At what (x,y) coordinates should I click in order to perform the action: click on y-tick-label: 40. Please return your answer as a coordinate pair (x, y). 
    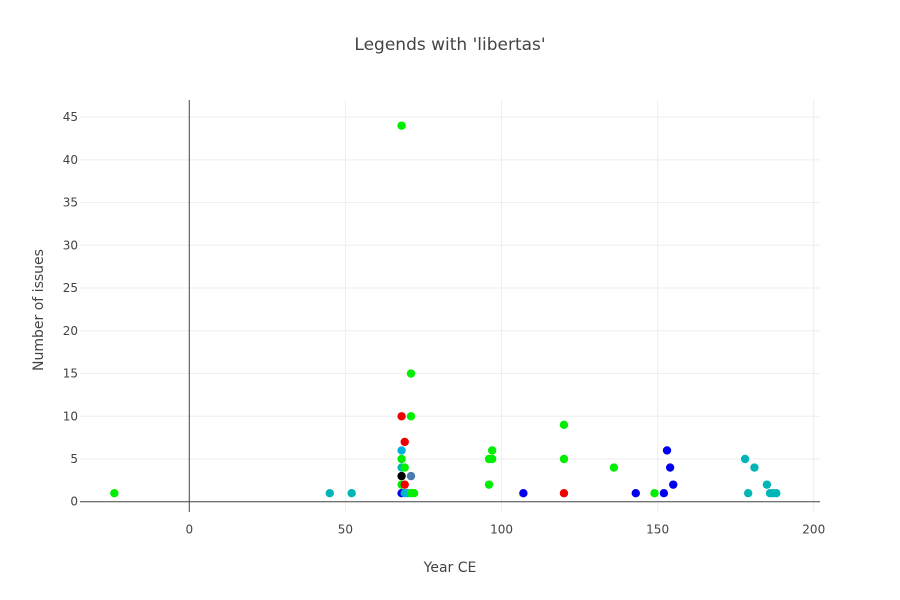
    Looking at the image, I should click on (70, 160).